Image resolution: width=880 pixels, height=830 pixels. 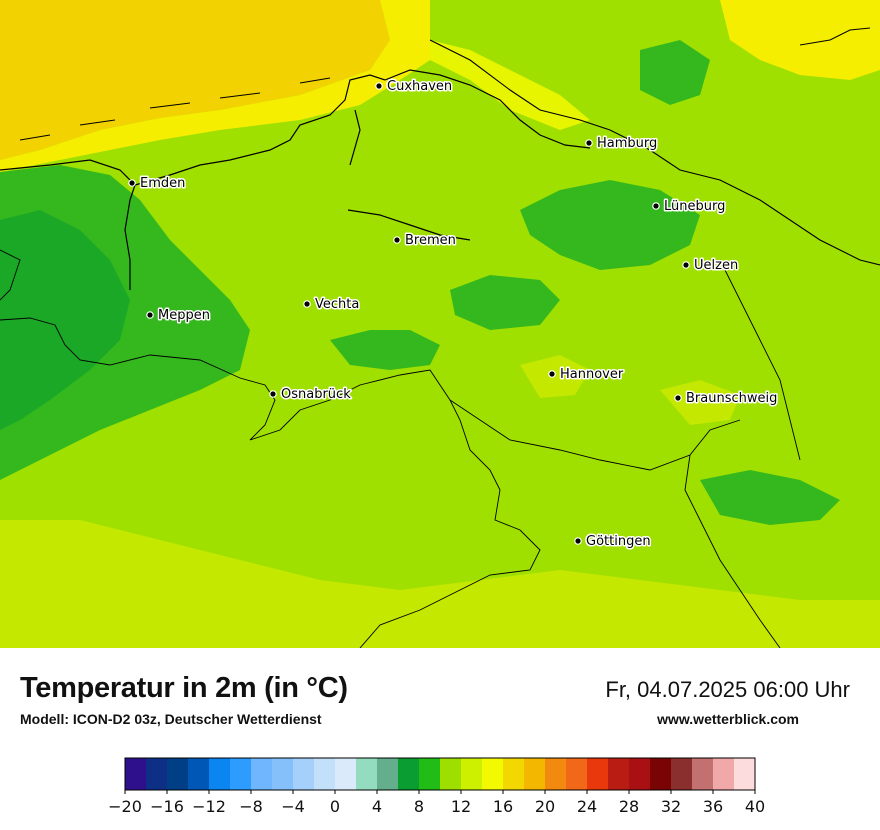 I want to click on colorbar-tick-label: −4, so click(x=293, y=806).